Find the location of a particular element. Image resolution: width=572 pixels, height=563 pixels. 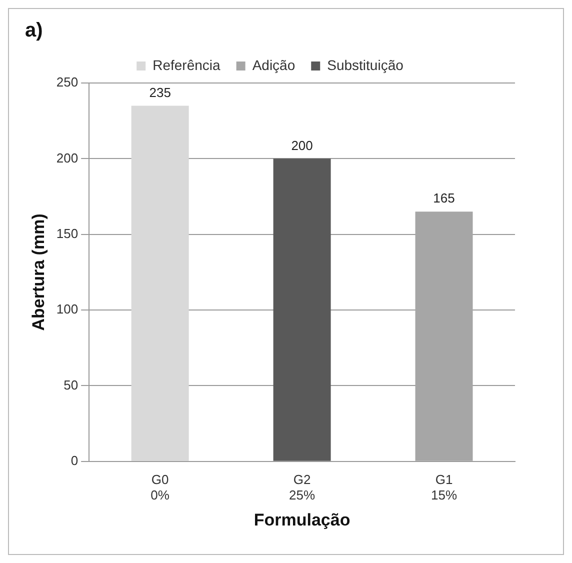

x-tick-label: G0 0% is located at coordinates (160, 487).